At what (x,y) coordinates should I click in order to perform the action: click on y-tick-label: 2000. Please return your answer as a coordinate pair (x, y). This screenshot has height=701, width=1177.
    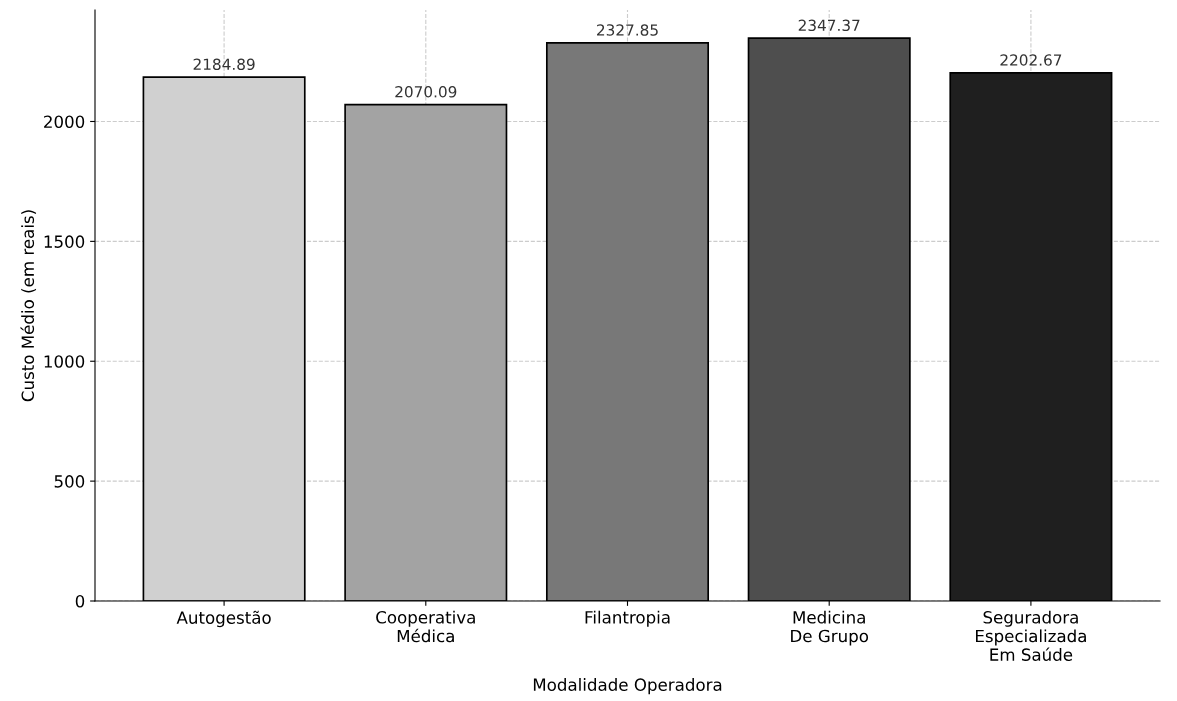
    Looking at the image, I should click on (64, 122).